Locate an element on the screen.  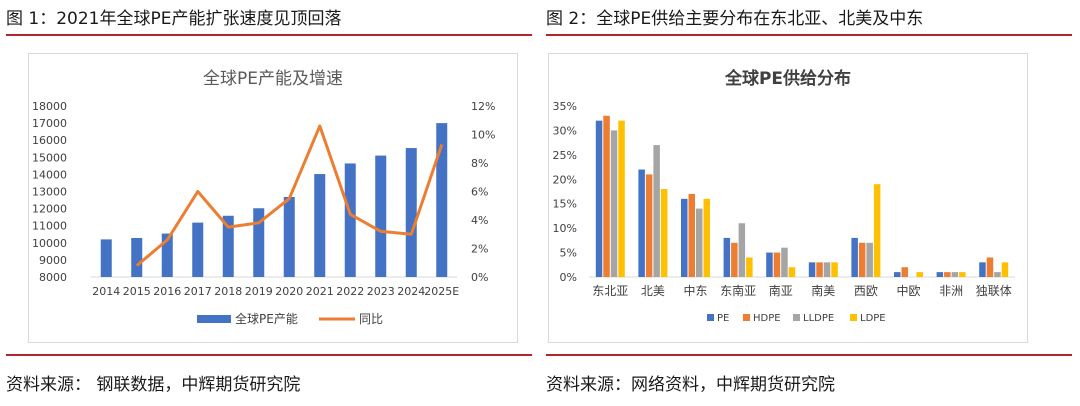
legend-label: PE is located at coordinates (723, 318).